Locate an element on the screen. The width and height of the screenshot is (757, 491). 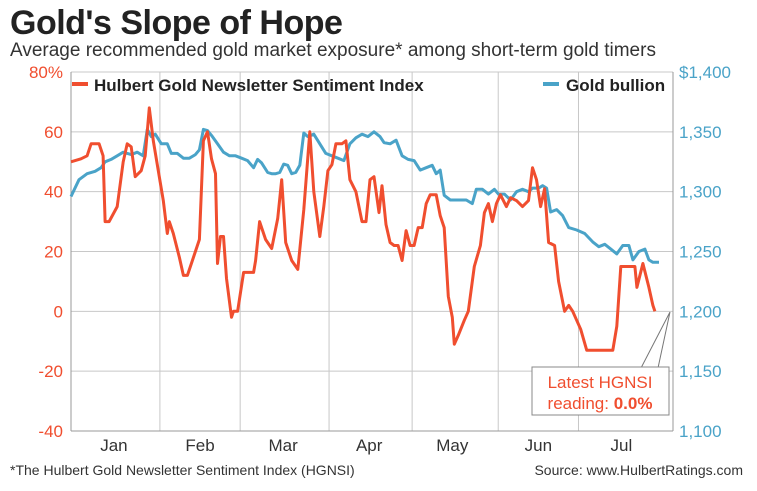
x-tick-label: May is located at coordinates (452, 445).